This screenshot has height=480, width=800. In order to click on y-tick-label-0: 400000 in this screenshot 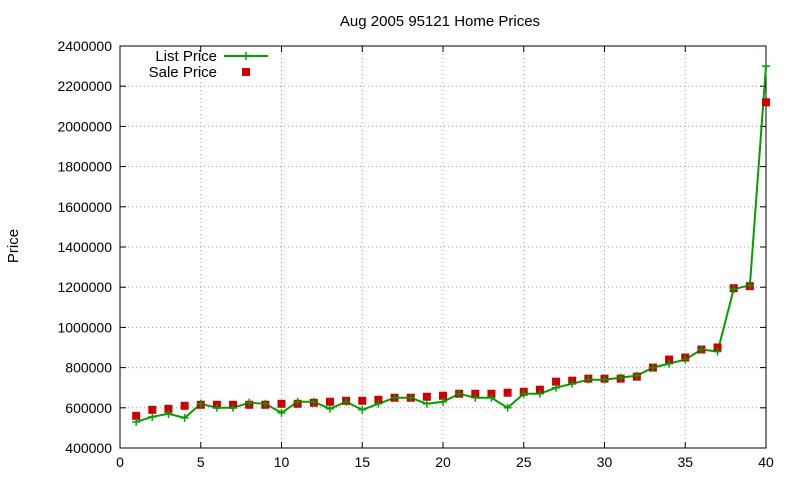, I will do `click(88, 448)`.